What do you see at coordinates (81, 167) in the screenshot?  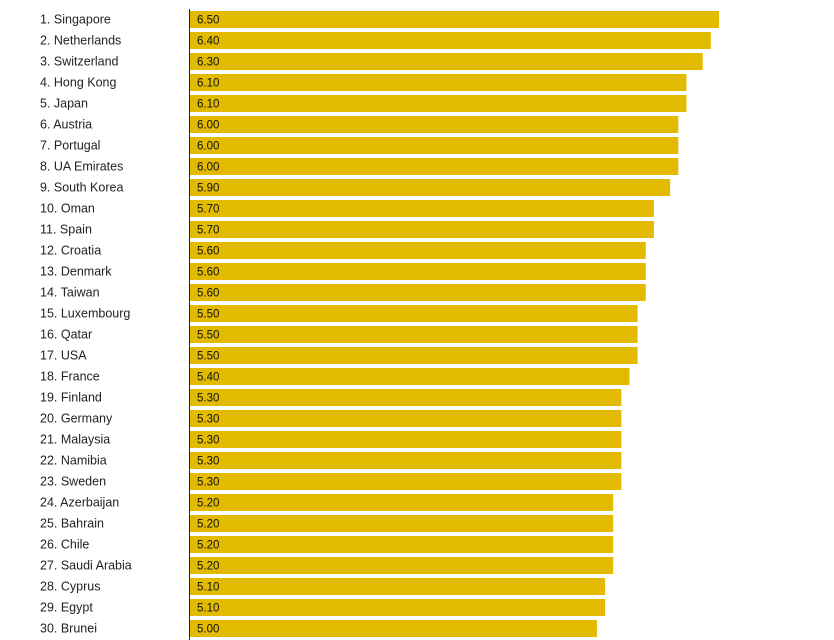 I see `category-label: 8. UA Emirates` at bounding box center [81, 167].